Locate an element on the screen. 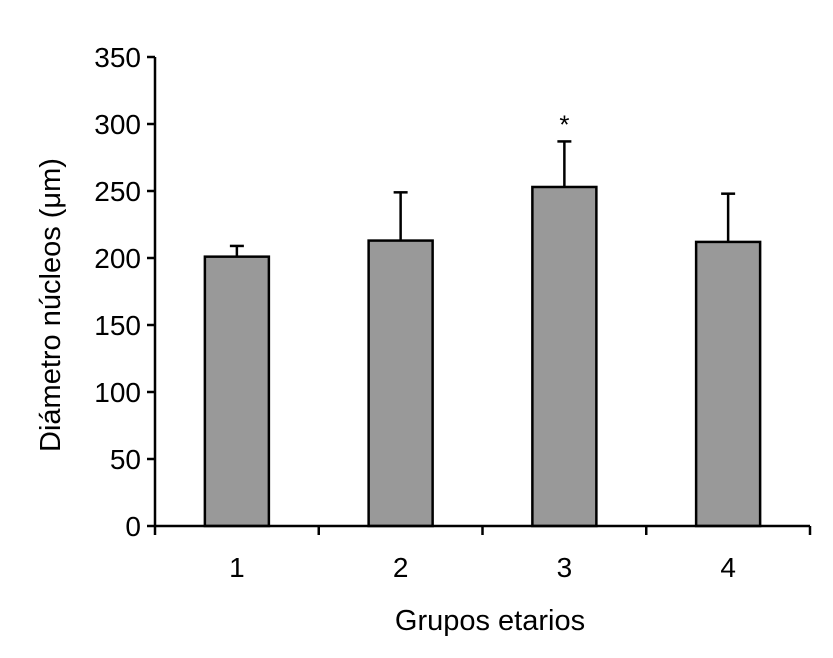 The height and width of the screenshot is (658, 833). x-axis-title: Grupos etarios is located at coordinates (490, 621).